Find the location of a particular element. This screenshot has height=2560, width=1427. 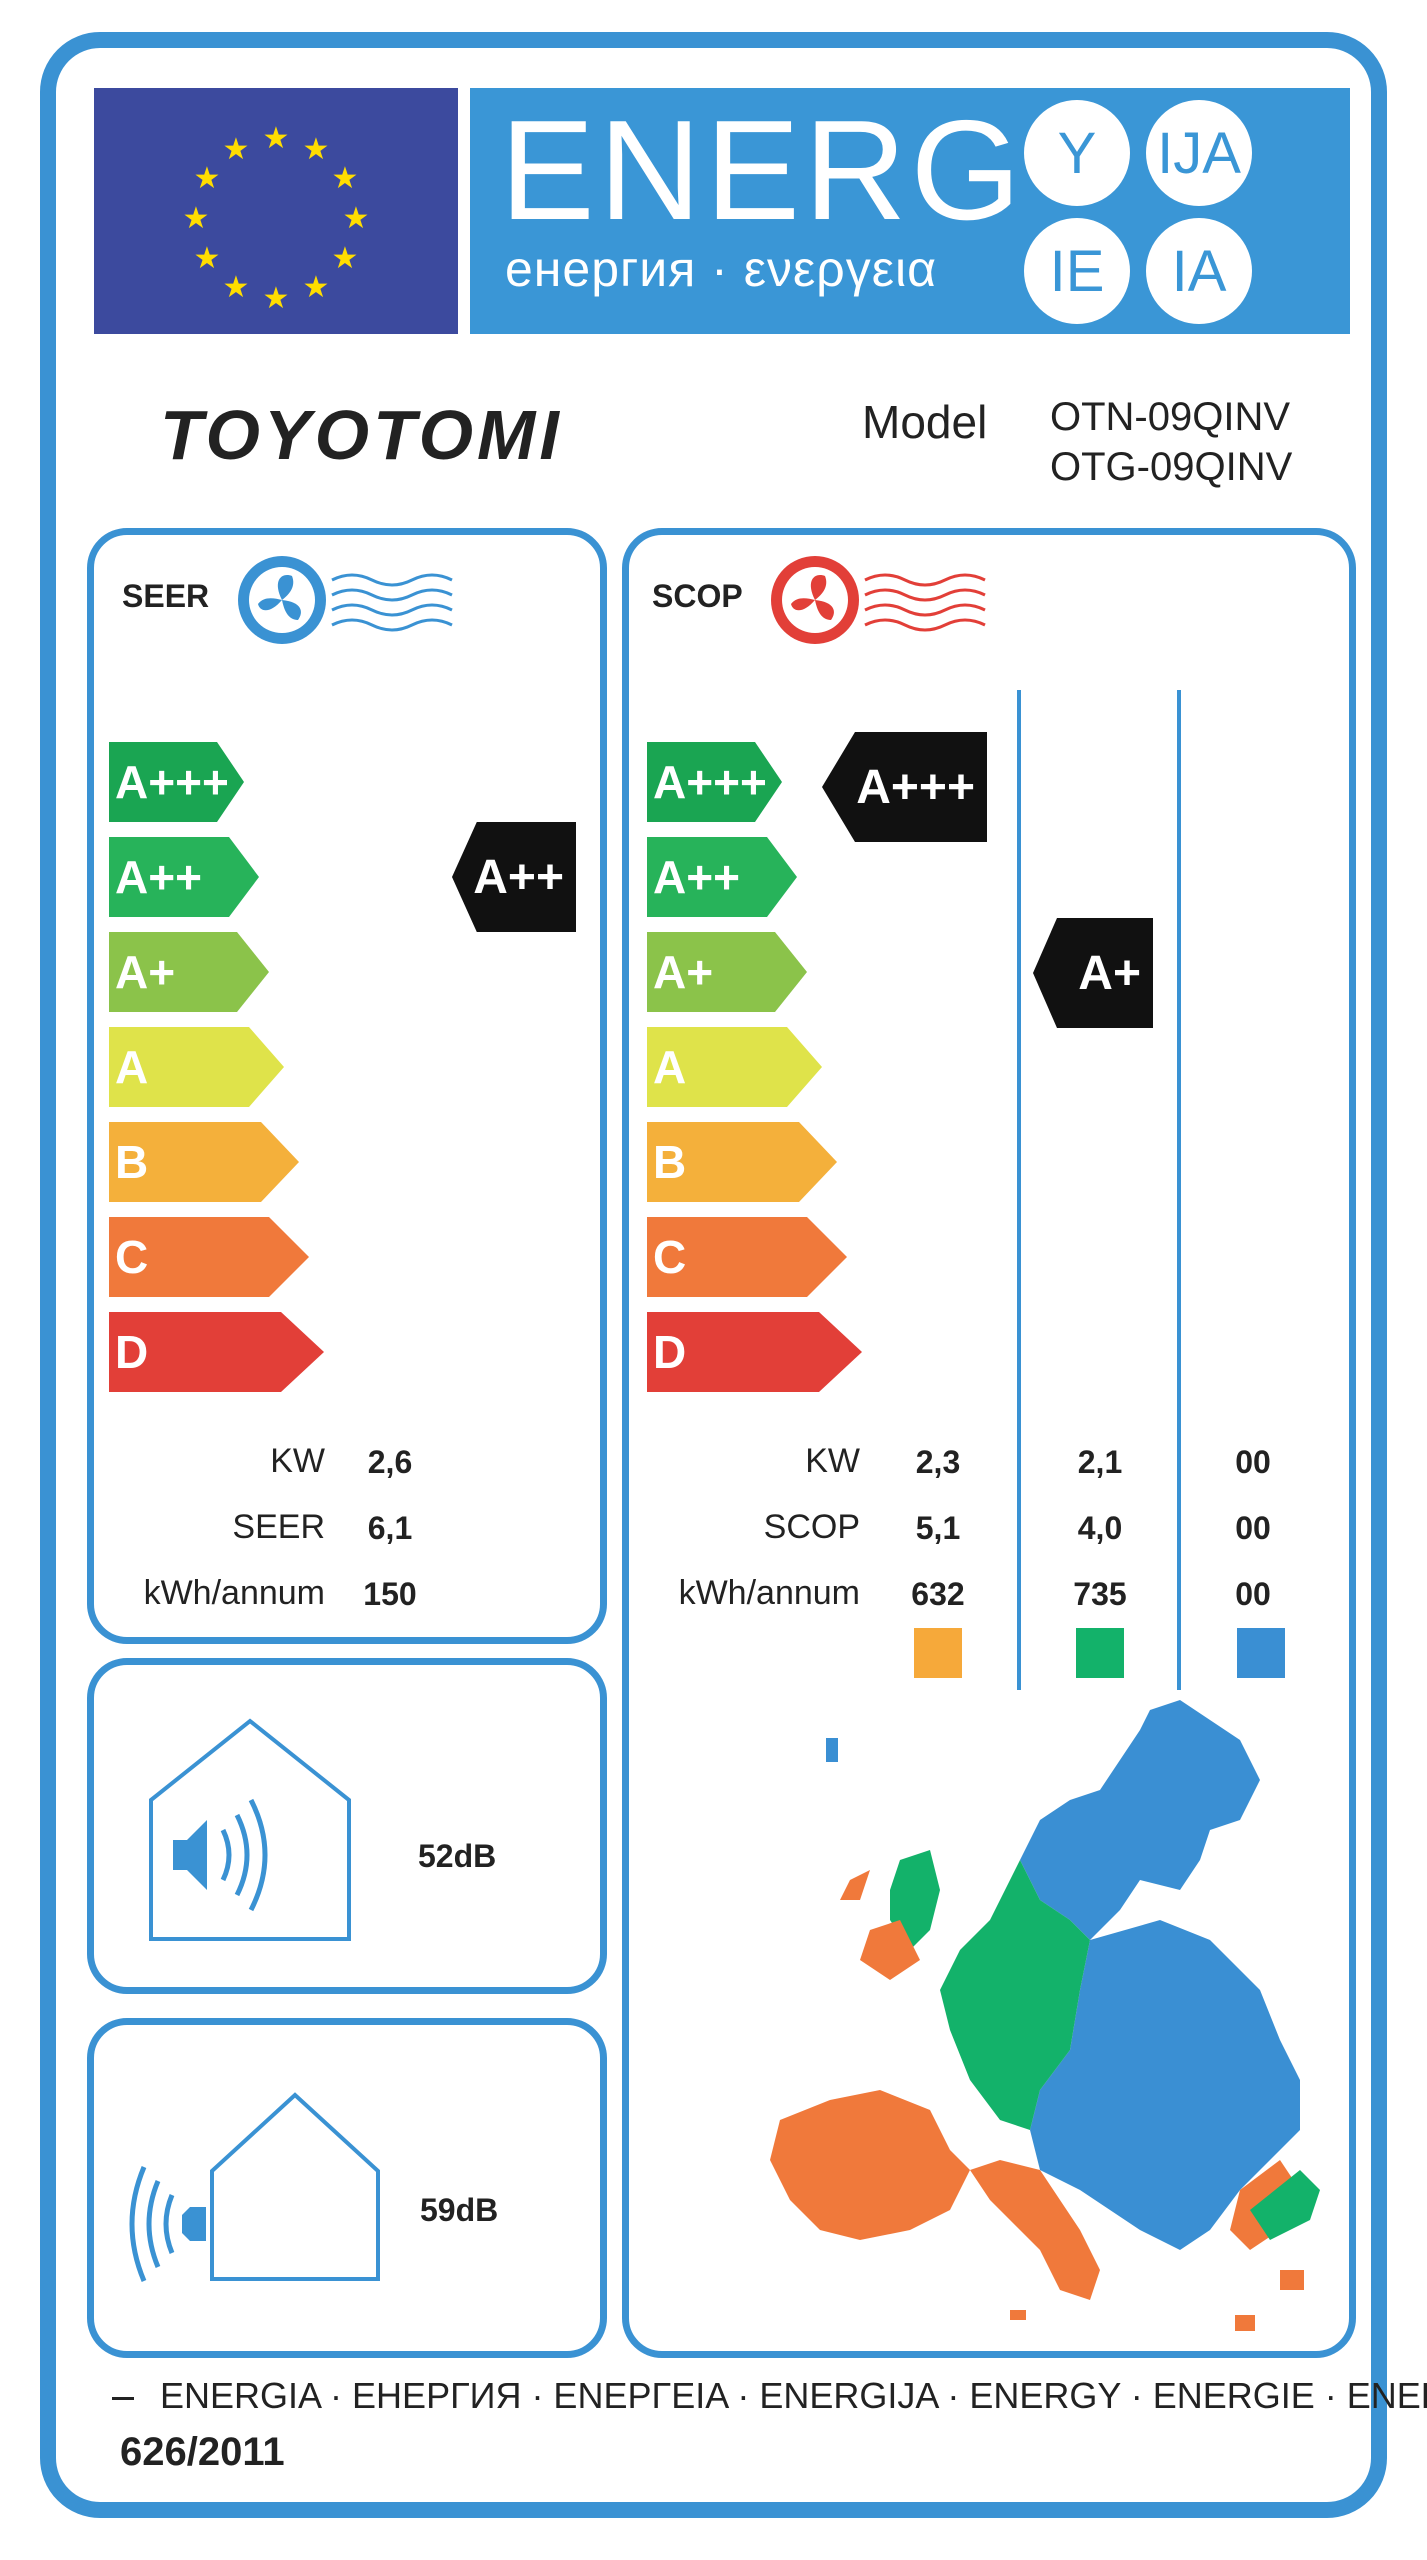

indoor-noise-icon is located at coordinates (250, 1829).